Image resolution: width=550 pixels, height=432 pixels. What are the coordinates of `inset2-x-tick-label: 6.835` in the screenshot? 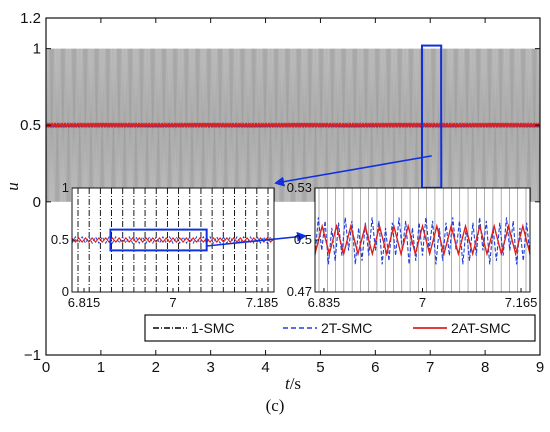 It's located at (324, 302).